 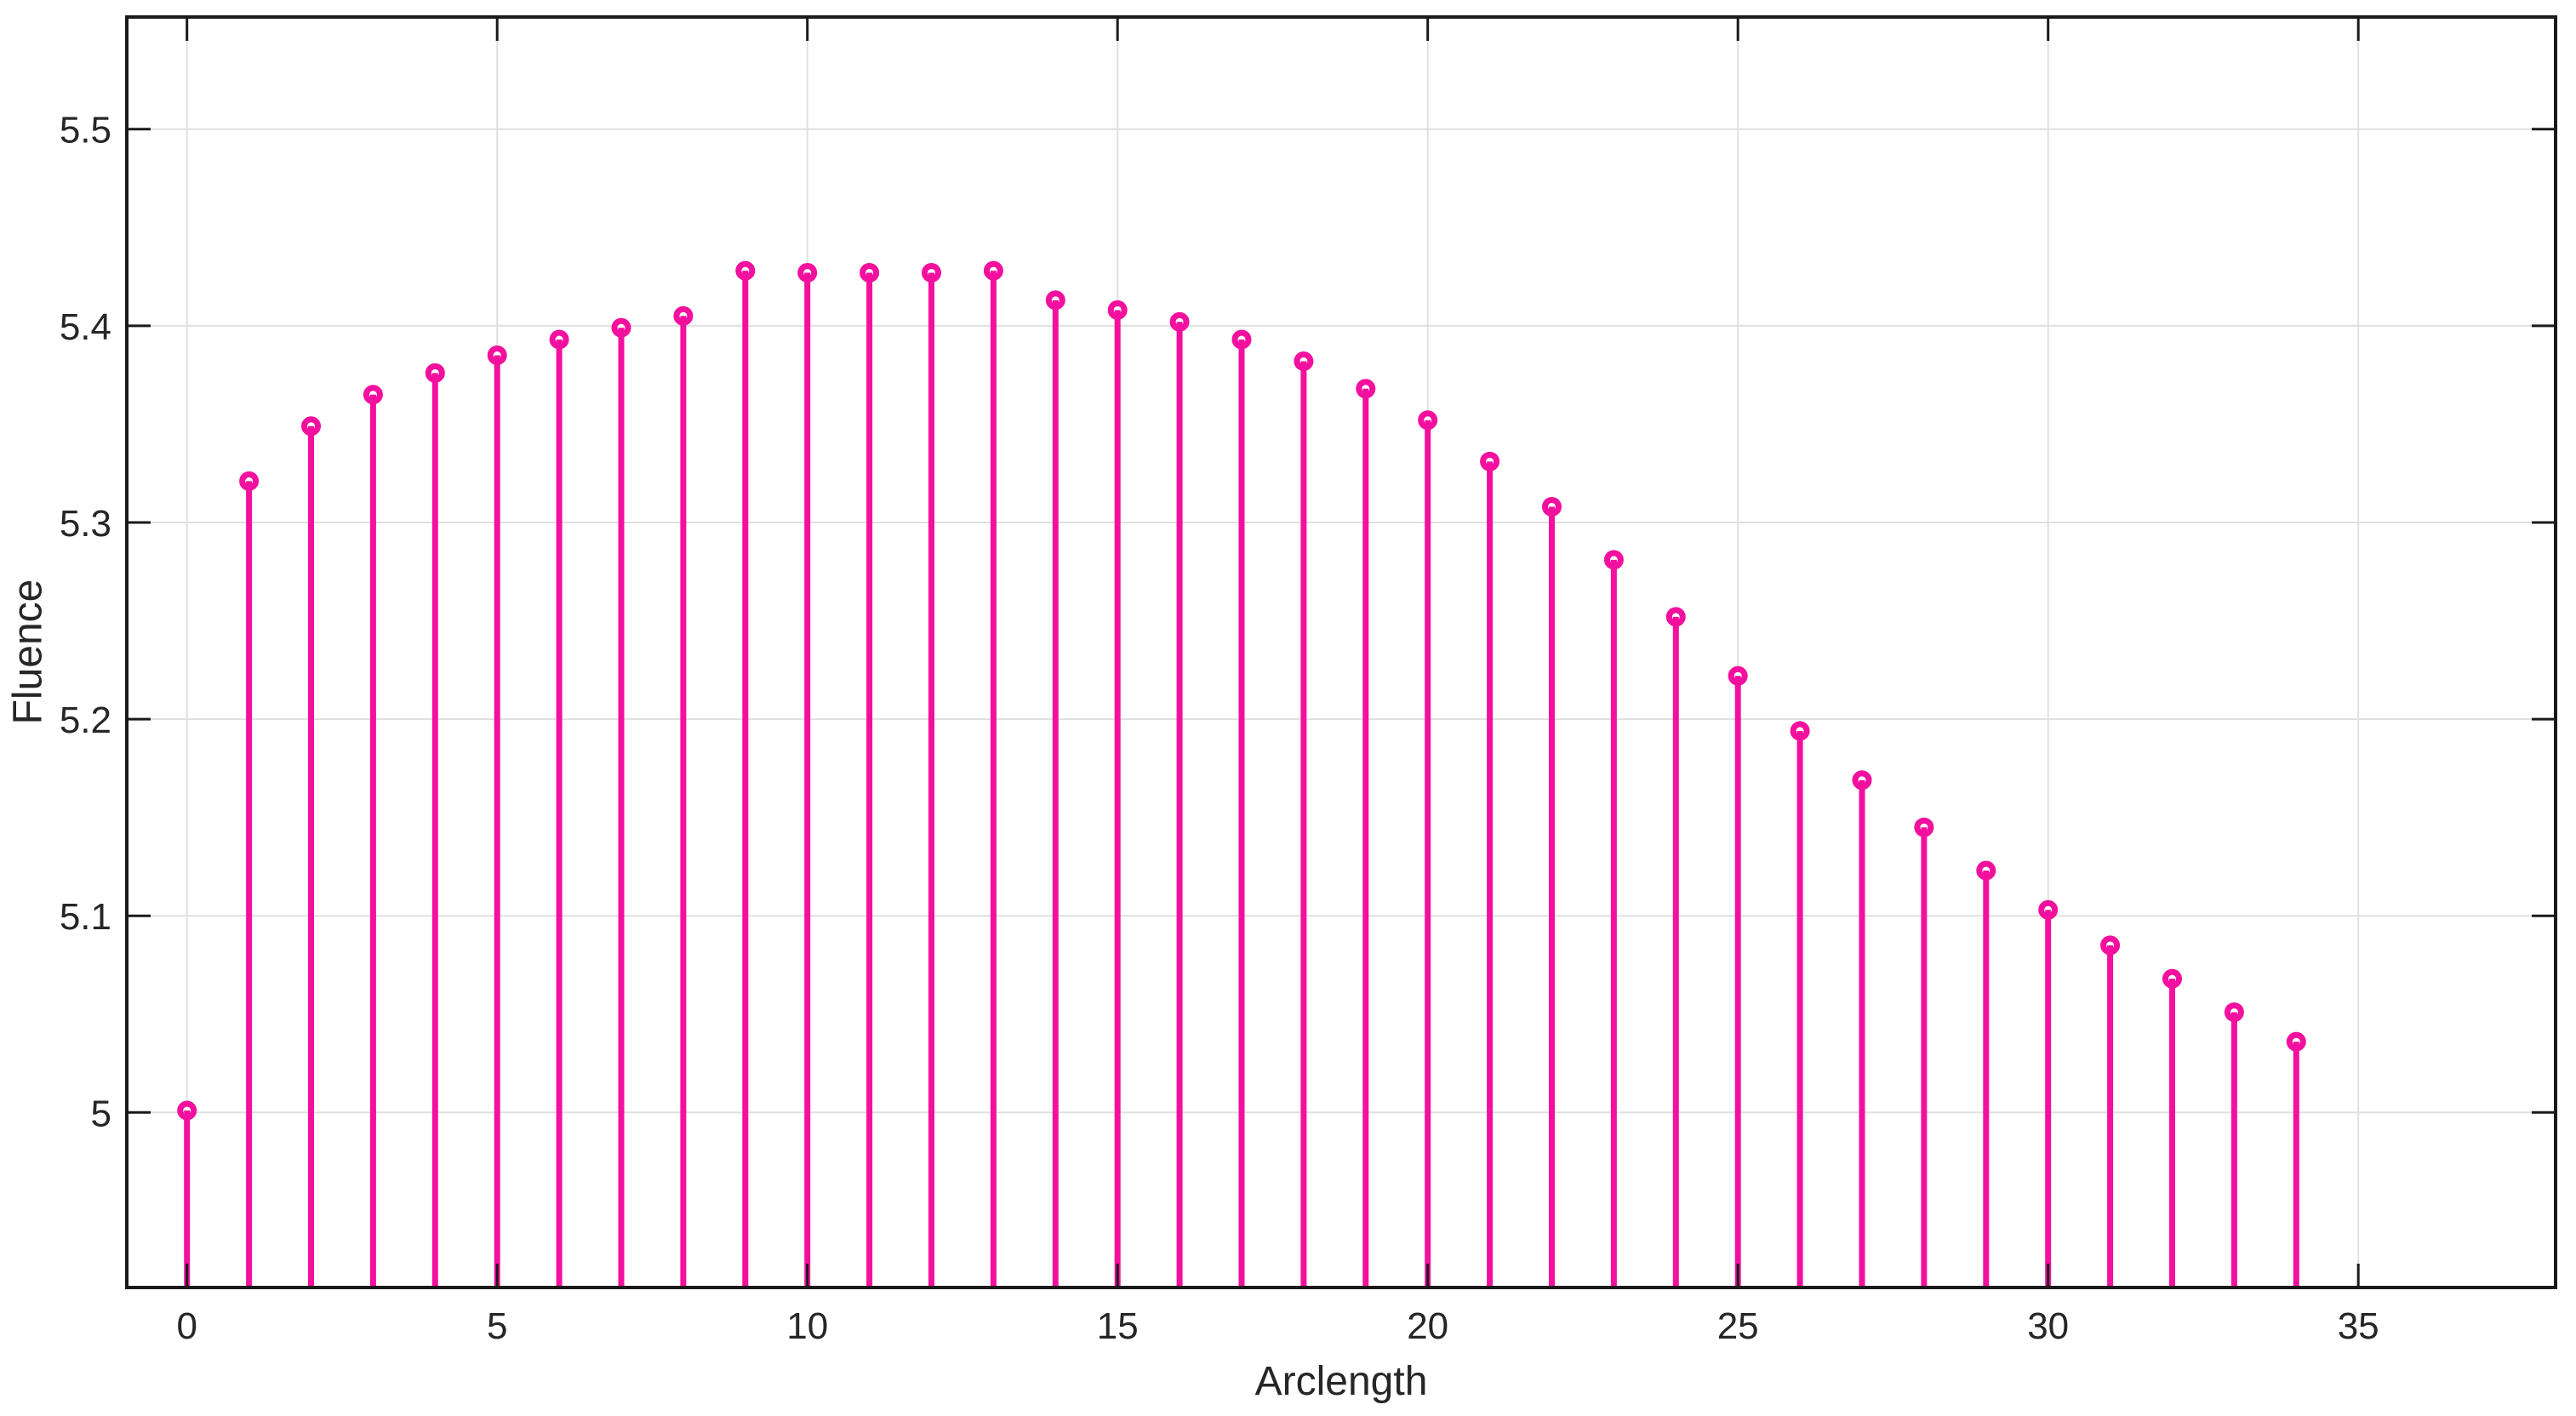 What do you see at coordinates (2358, 1326) in the screenshot?
I see `x-tick-label: 35` at bounding box center [2358, 1326].